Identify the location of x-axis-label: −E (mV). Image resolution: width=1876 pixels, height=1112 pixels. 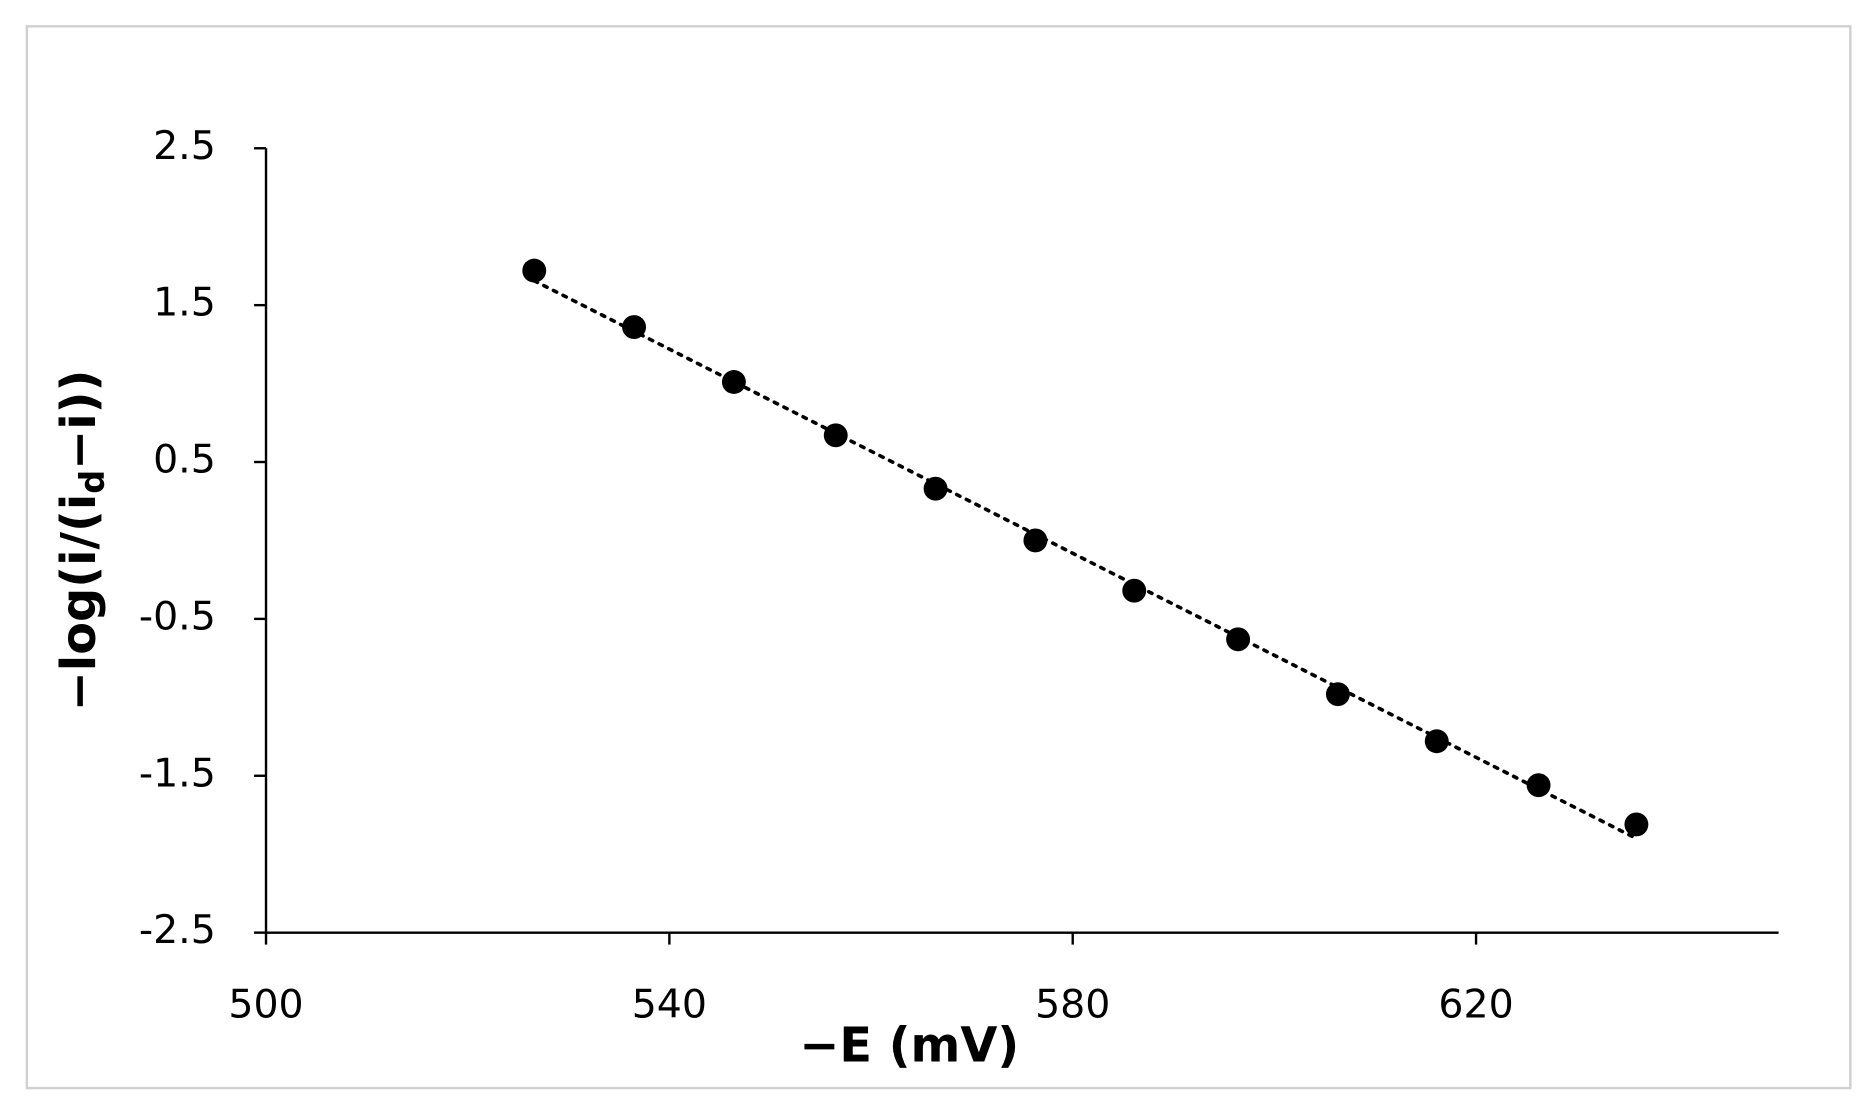
(909, 1046).